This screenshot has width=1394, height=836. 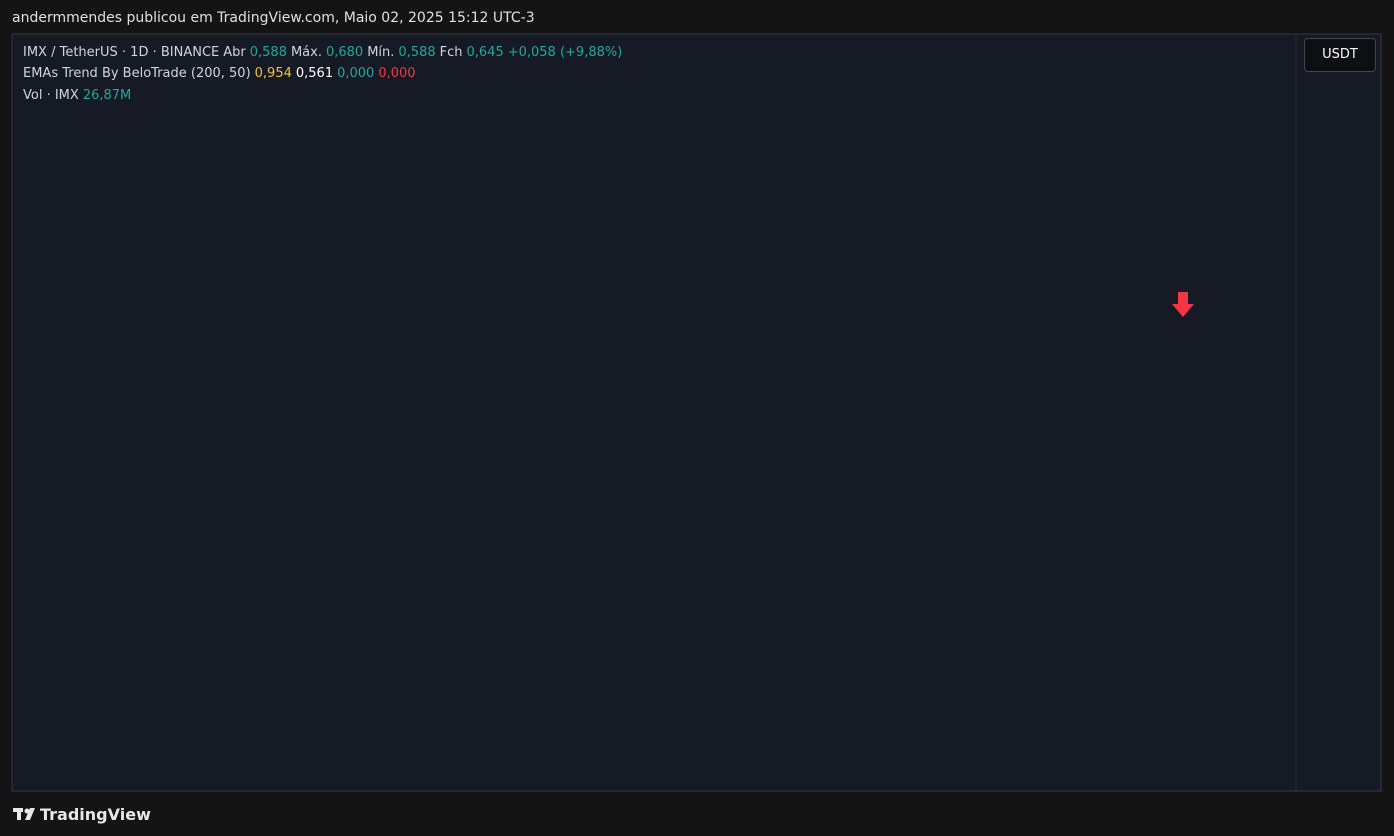 What do you see at coordinates (565, 52) in the screenshot?
I see `change: +0,058 (+9,88%)` at bounding box center [565, 52].